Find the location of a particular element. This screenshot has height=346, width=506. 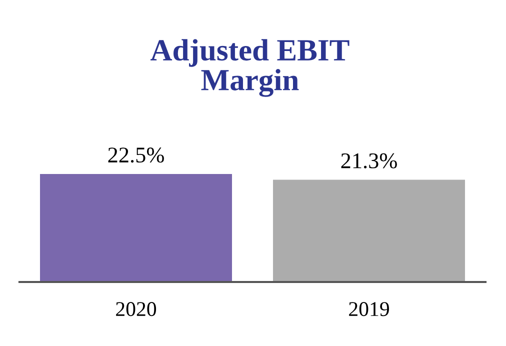

chart-title: Adjusted EBIT Margin is located at coordinates (250, 68).